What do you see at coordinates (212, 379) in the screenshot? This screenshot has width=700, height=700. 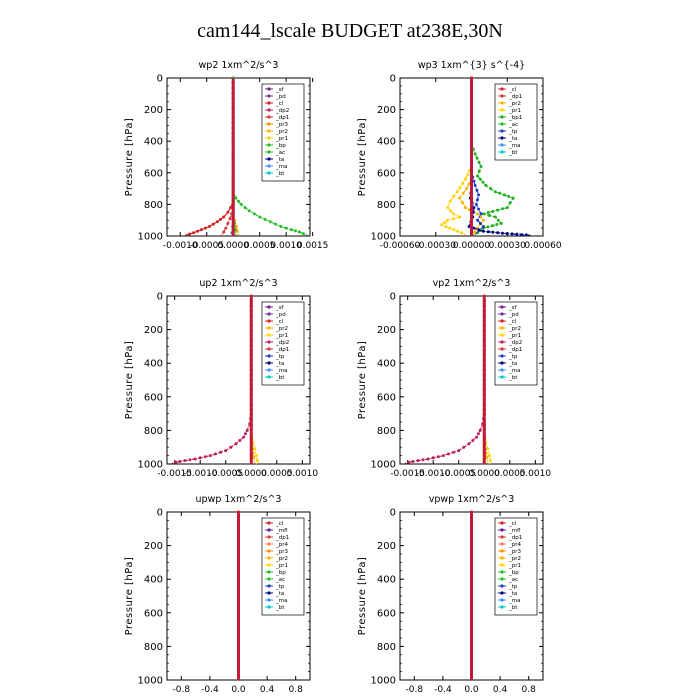 I see `series-dp2` at bounding box center [212, 379].